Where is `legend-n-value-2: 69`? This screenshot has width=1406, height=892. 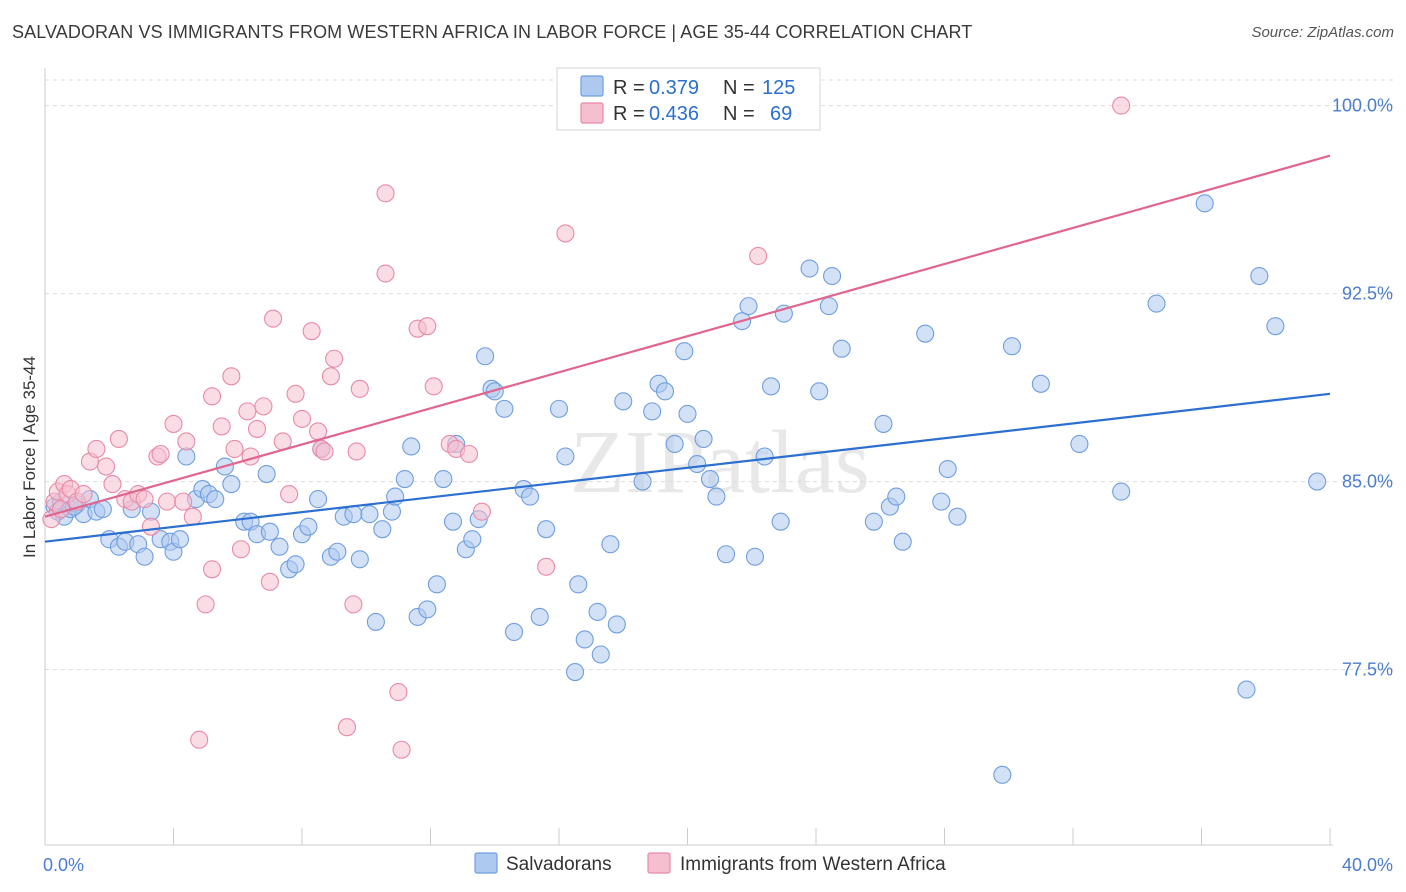 legend-n-value-2: 69 is located at coordinates (781, 114).